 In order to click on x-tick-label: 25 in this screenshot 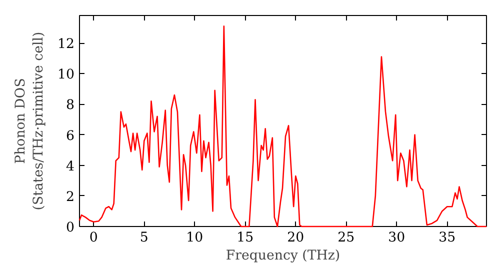, I will do `click(346, 238)`.